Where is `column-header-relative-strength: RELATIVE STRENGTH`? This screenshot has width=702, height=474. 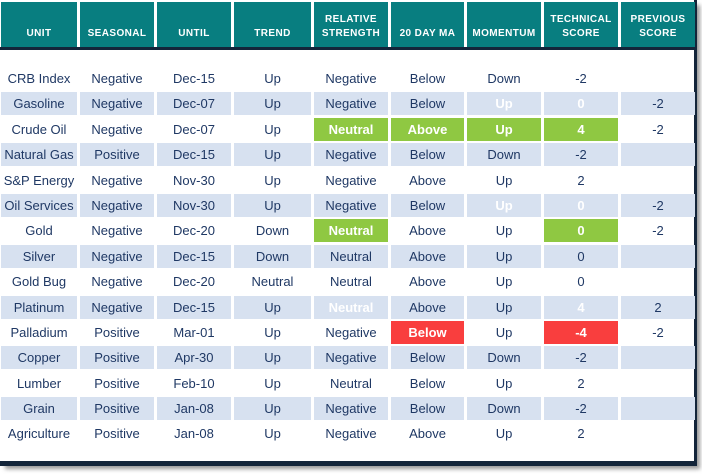
column-header-relative-strength: RELATIVE STRENGTH is located at coordinates (351, 24).